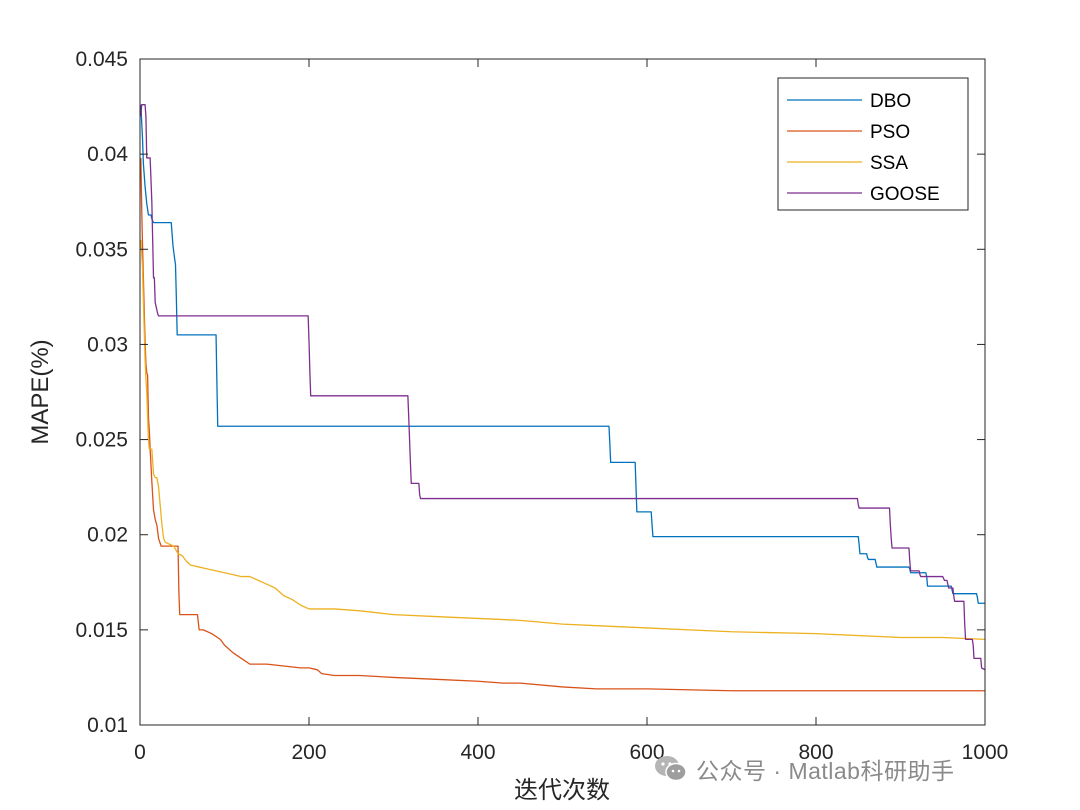 The image size is (1080, 810). I want to click on watermark-text: 公众号 · Matlab科研助手, so click(825, 771).